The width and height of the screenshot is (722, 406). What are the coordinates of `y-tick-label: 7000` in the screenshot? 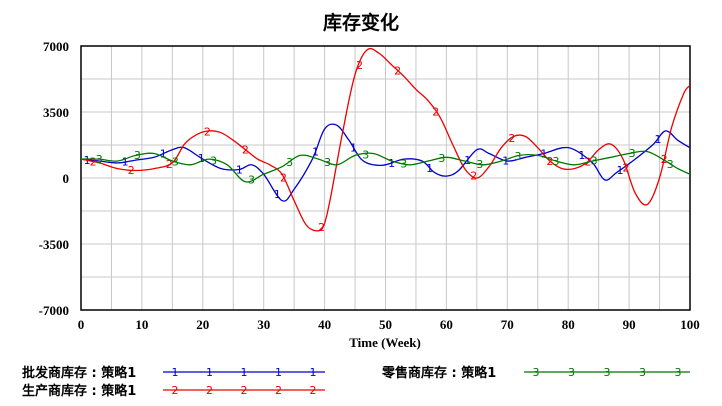 It's located at (56, 46).